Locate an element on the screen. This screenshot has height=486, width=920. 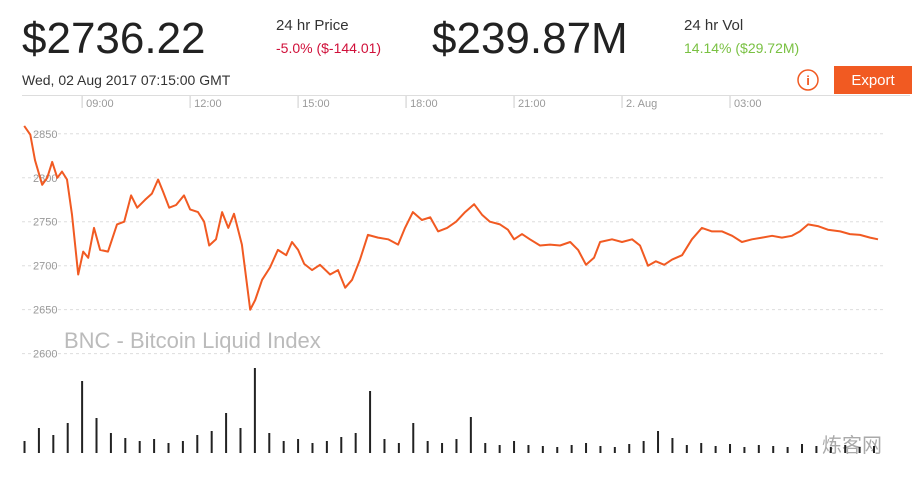
price-label: 24 hr Price is located at coordinates (312, 25).